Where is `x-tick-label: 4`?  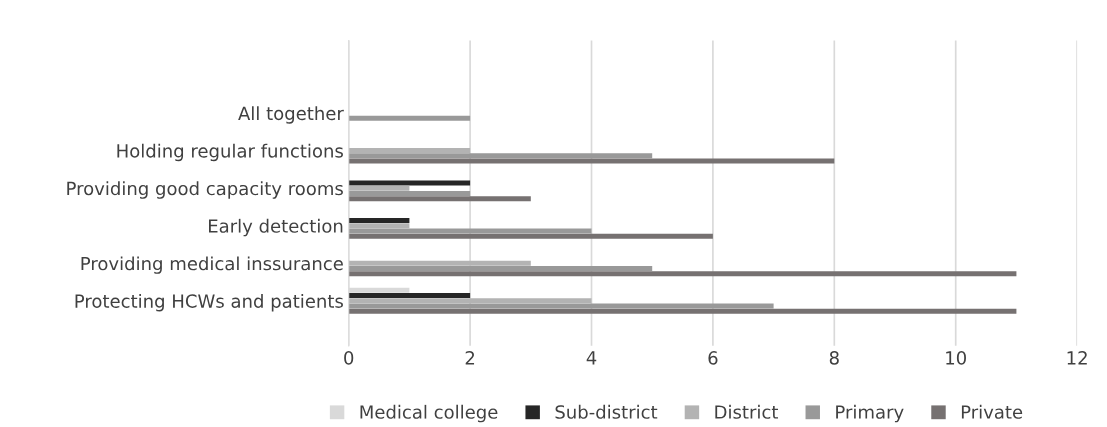
x-tick-label: 4 is located at coordinates (591, 358).